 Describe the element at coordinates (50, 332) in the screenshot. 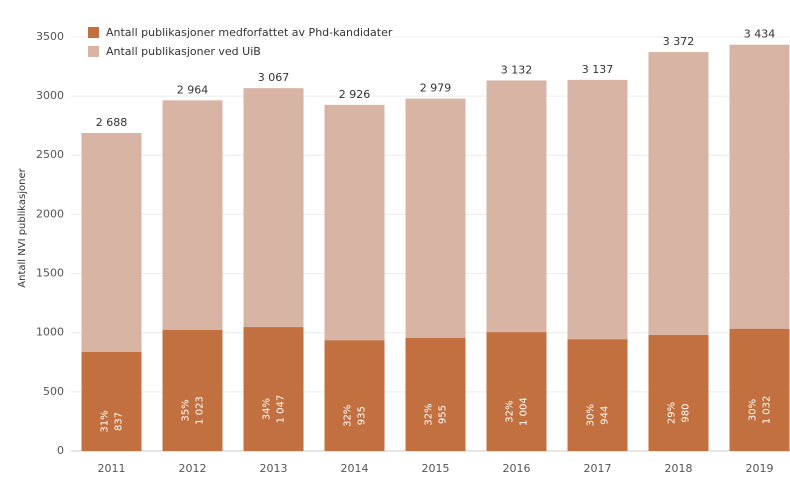

I see `y-tick-label: 1000` at that location.